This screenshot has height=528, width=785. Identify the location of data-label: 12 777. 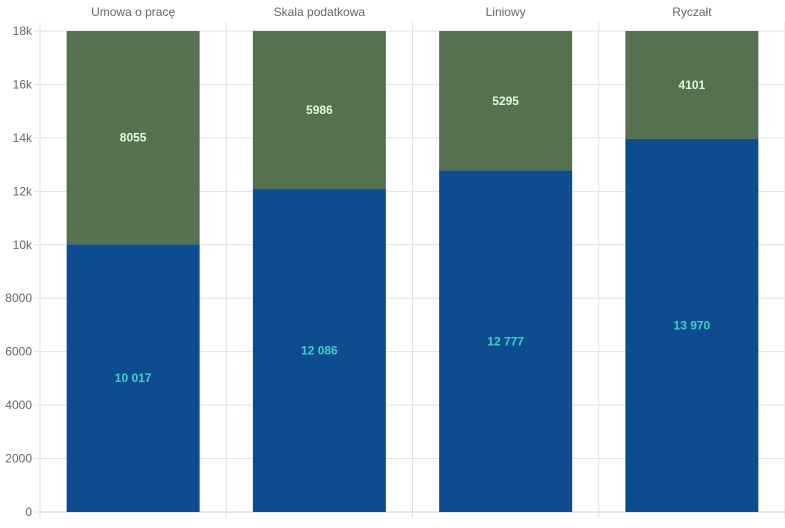
(505, 341).